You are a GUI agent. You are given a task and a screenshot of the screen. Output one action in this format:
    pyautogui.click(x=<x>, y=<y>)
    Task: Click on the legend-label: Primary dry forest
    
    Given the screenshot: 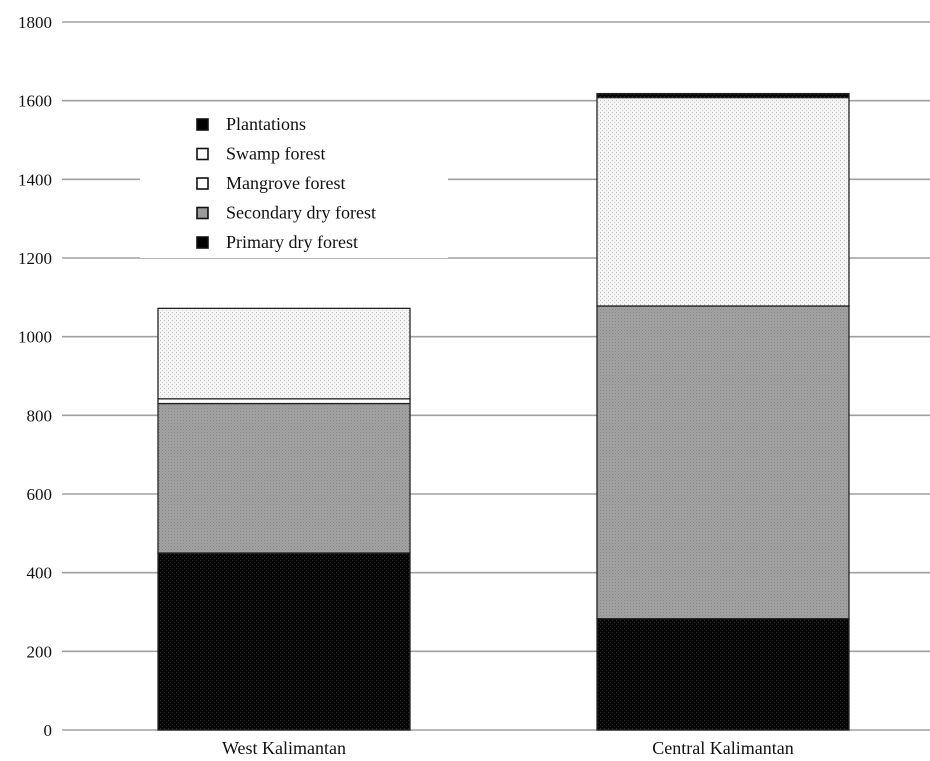 What is the action you would take?
    pyautogui.click(x=292, y=242)
    